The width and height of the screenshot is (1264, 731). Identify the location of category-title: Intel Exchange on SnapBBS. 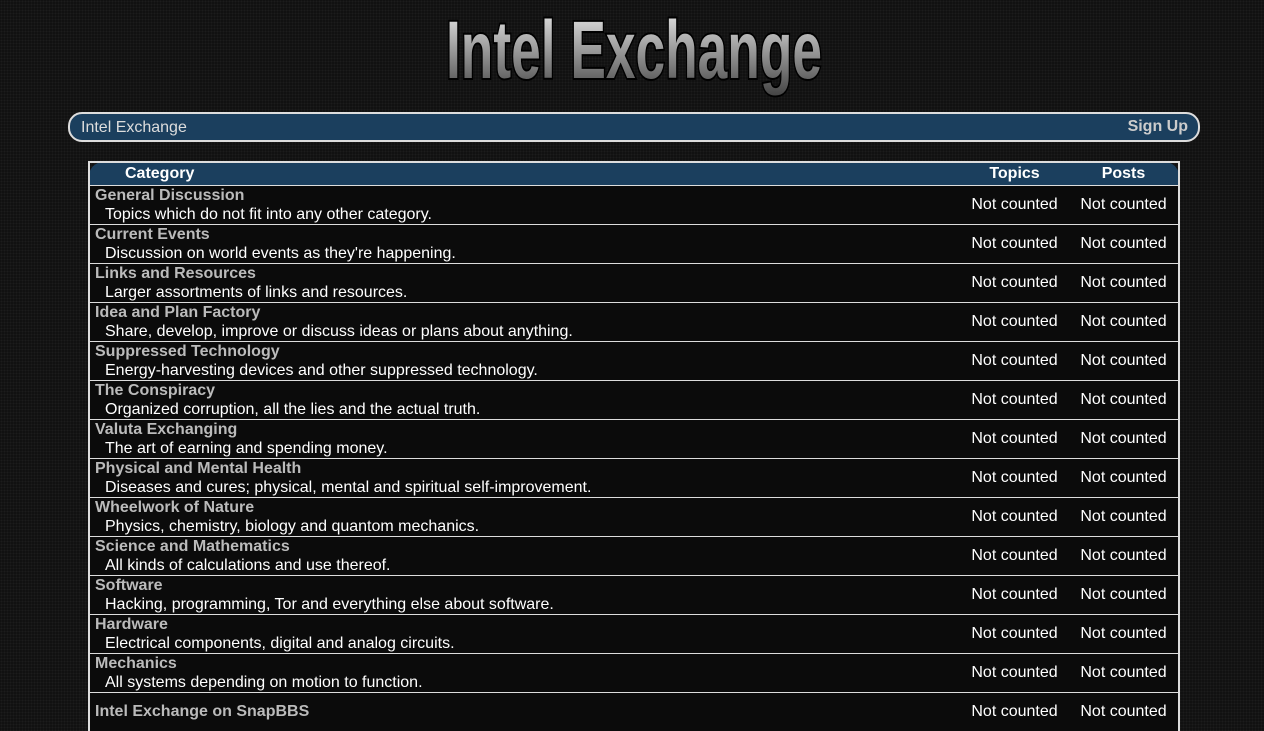
(527, 712).